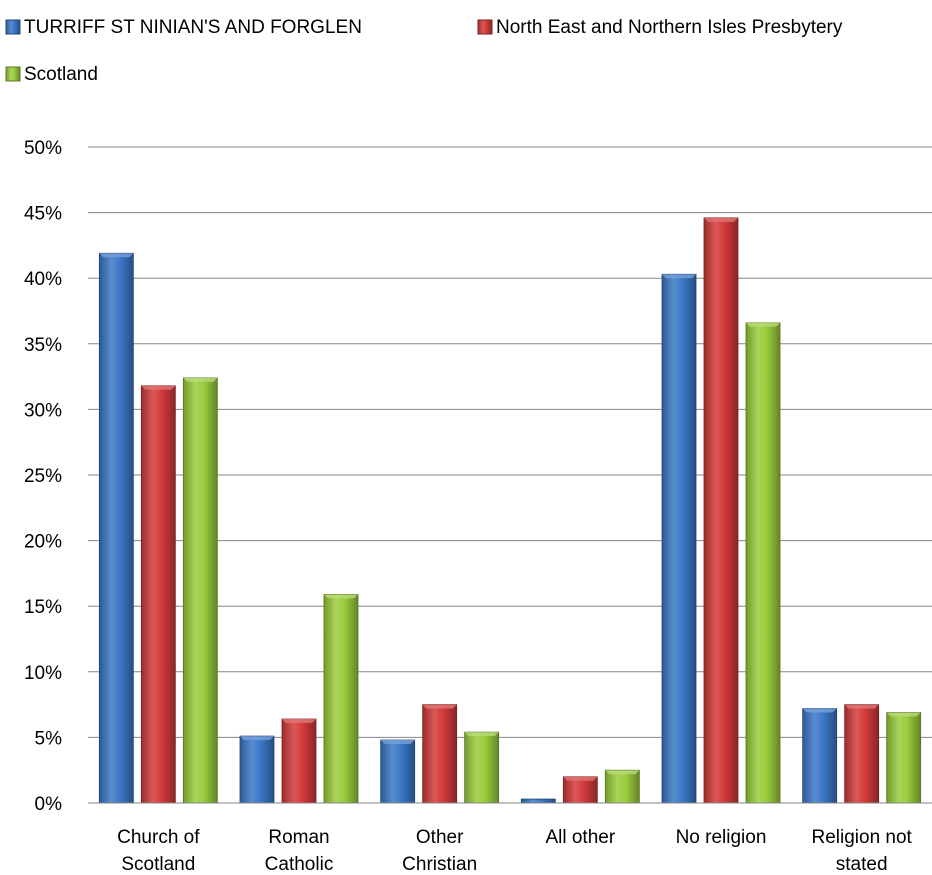  What do you see at coordinates (580, 837) in the screenshot?
I see `x-tick-label: All other` at bounding box center [580, 837].